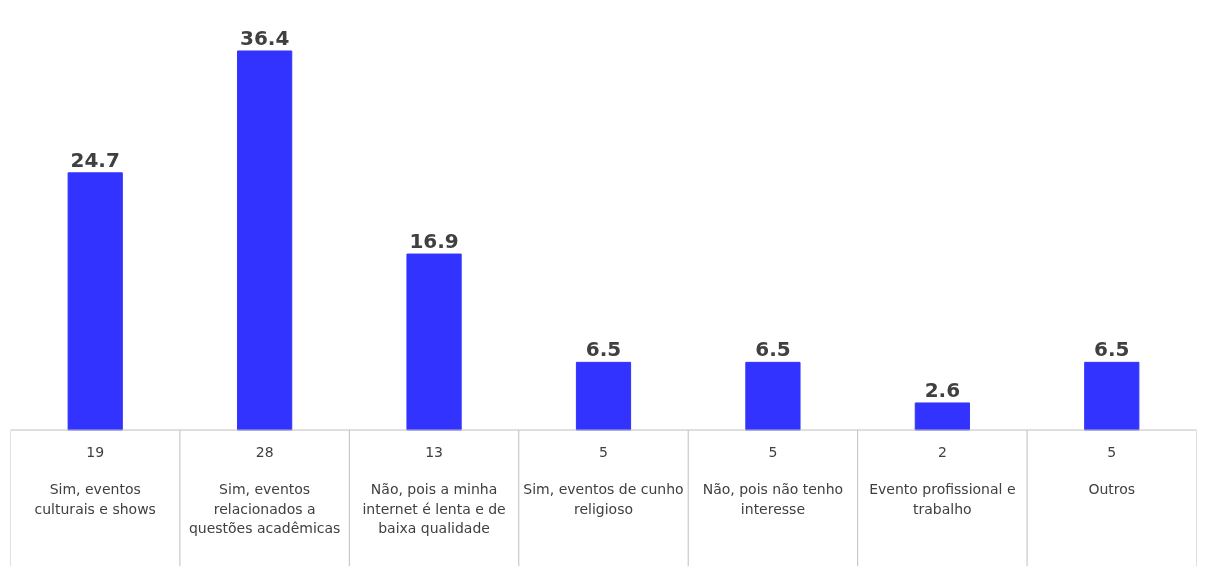 This screenshot has width=1206, height=571. I want to click on data-label: 24.7, so click(95, 159).